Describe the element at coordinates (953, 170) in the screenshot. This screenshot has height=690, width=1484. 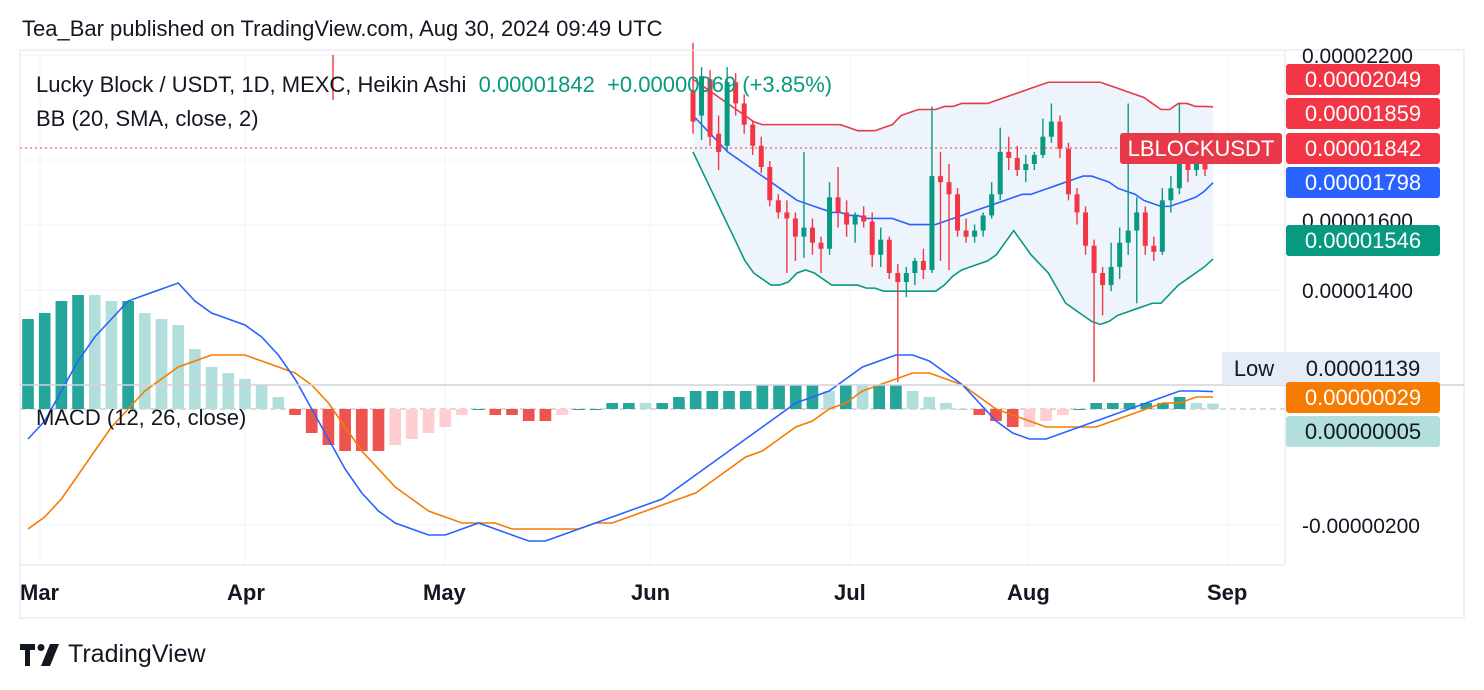
I see `bb-basis-line` at that location.